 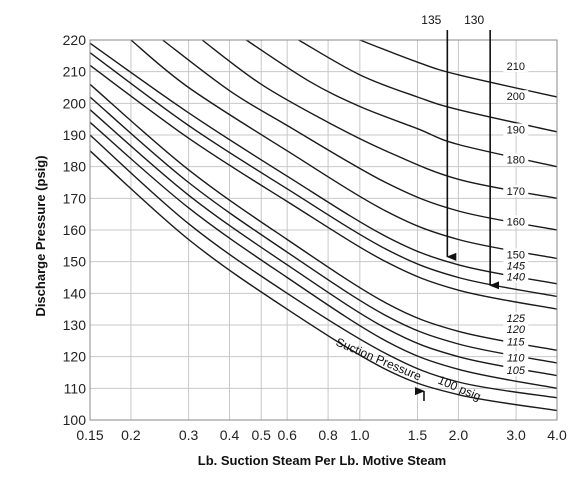 I want to click on y-tick-label: 160, so click(x=75, y=230).